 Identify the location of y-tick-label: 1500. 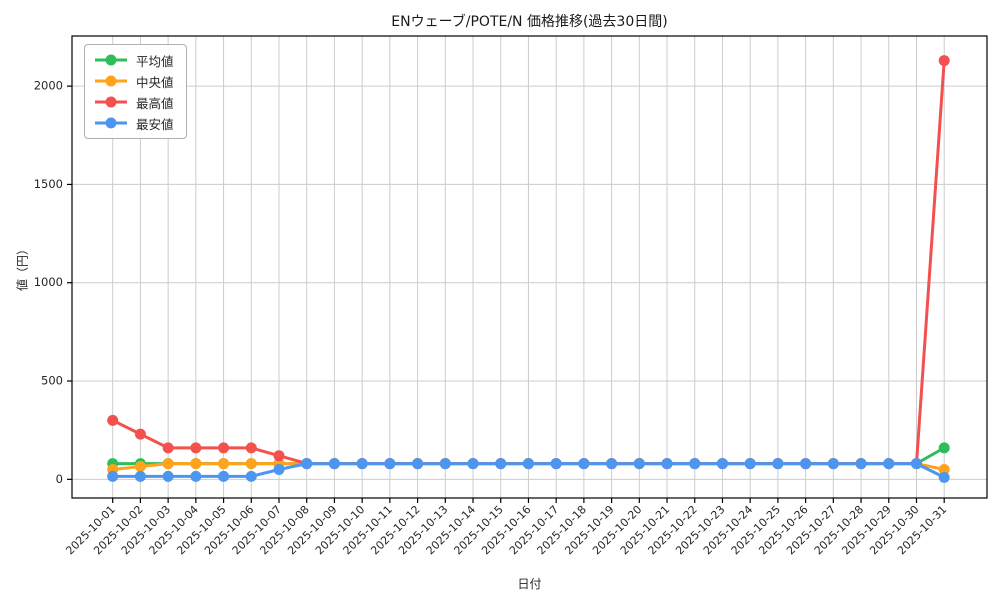
(48, 184).